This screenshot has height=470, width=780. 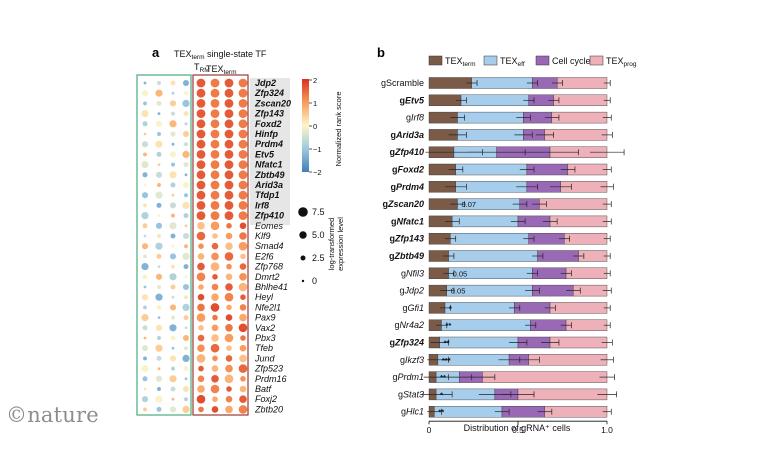 What do you see at coordinates (447, 343) in the screenshot?
I see `significance-label: **` at bounding box center [447, 343].